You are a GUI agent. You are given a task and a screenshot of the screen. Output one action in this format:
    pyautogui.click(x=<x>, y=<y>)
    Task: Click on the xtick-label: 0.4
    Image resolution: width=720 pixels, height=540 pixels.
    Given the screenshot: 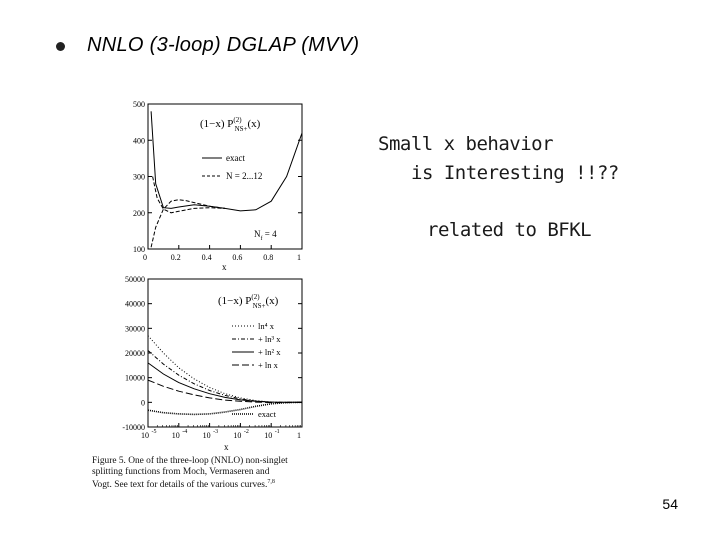 What is the action you would take?
    pyautogui.click(x=207, y=257)
    